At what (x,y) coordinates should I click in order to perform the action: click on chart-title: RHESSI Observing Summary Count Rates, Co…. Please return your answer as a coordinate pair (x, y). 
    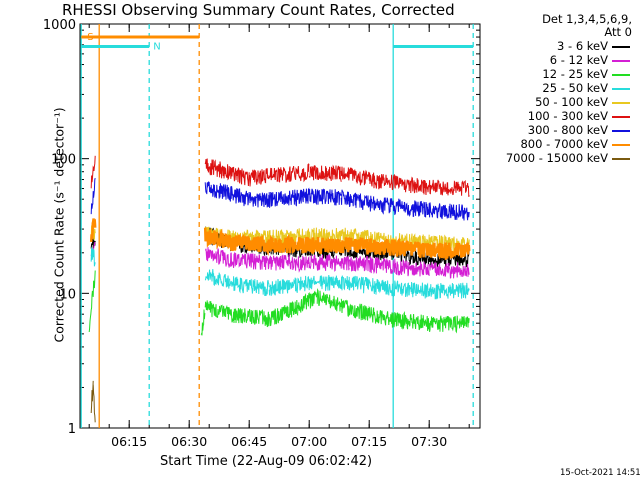
    Looking at the image, I should click on (258, 10).